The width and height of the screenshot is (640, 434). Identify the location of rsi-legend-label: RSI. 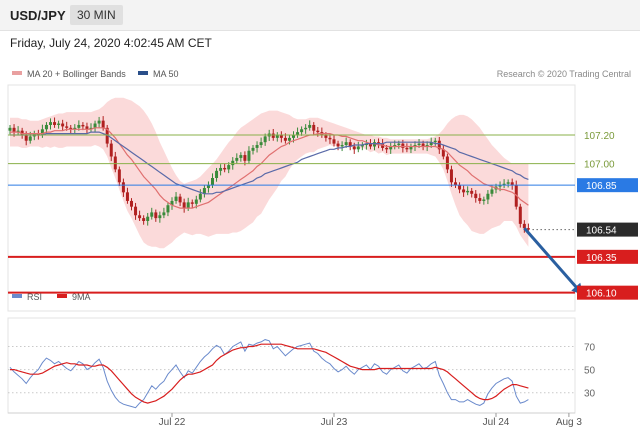
(34, 297).